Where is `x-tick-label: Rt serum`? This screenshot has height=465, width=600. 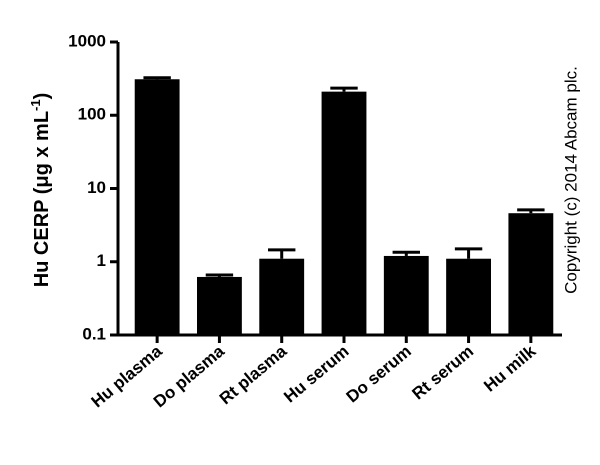
x-tick-label: Rt serum is located at coordinates (442, 373).